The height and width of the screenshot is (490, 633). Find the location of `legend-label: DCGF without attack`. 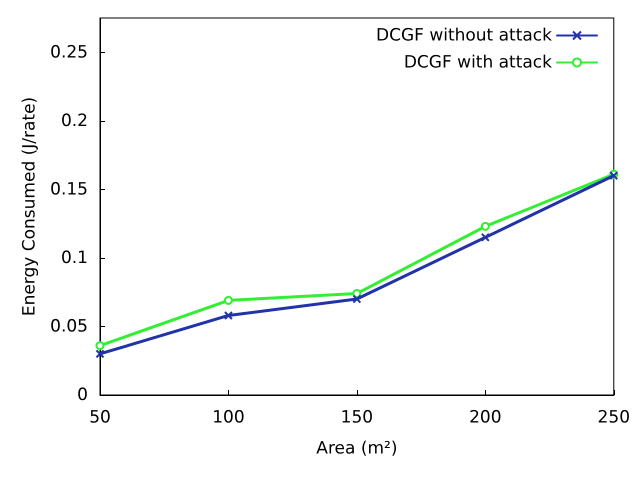

legend-label: DCGF without attack is located at coordinates (464, 36).